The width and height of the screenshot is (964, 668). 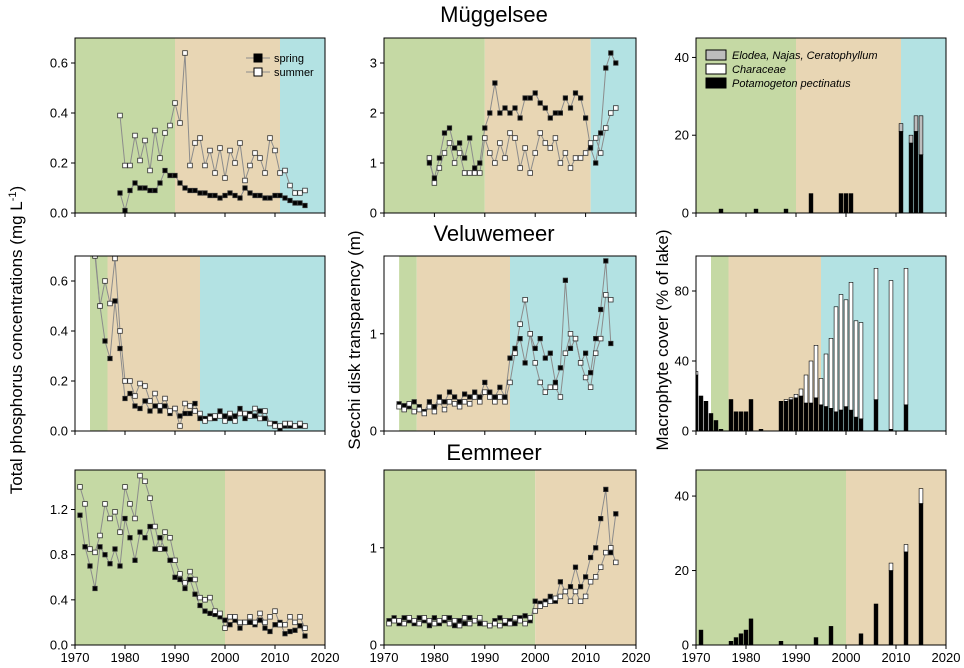 I want to click on y-label-tp-exp: -1, so click(x=13, y=196).